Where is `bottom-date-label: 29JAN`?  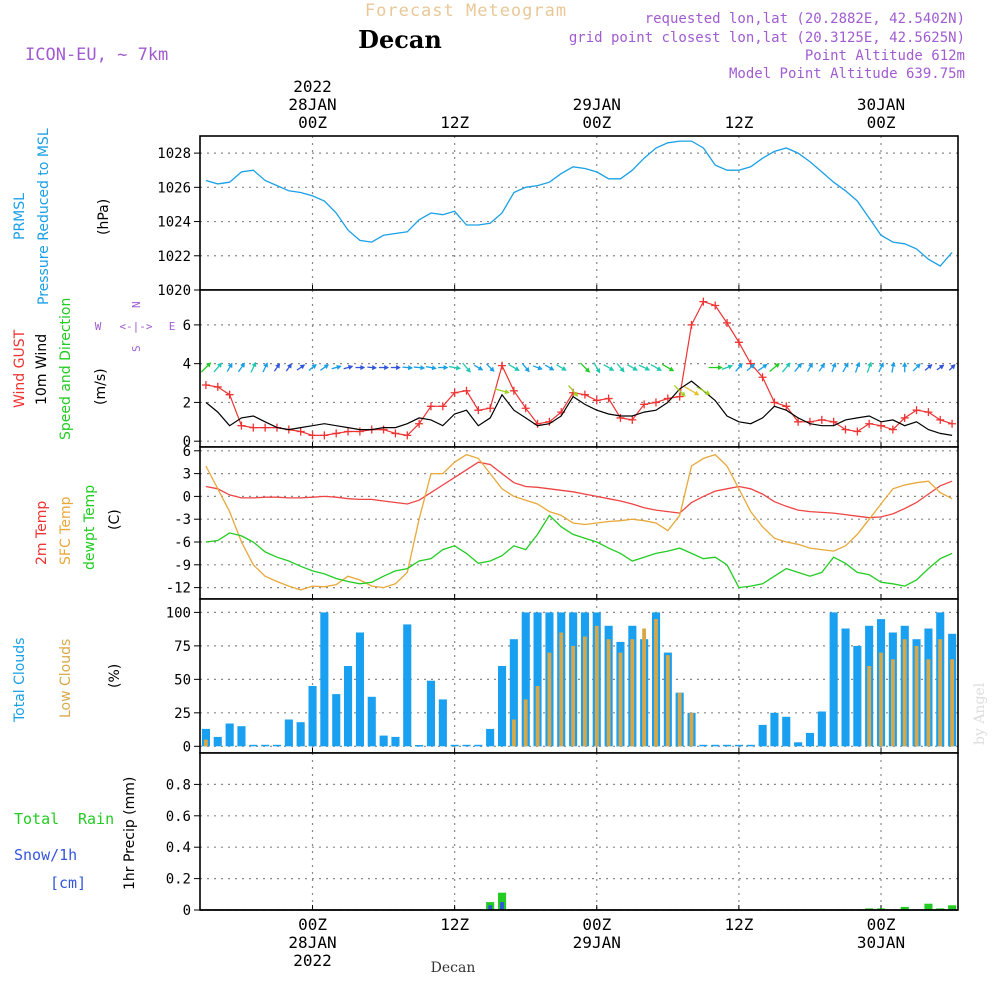 bottom-date-label: 29JAN is located at coordinates (597, 942).